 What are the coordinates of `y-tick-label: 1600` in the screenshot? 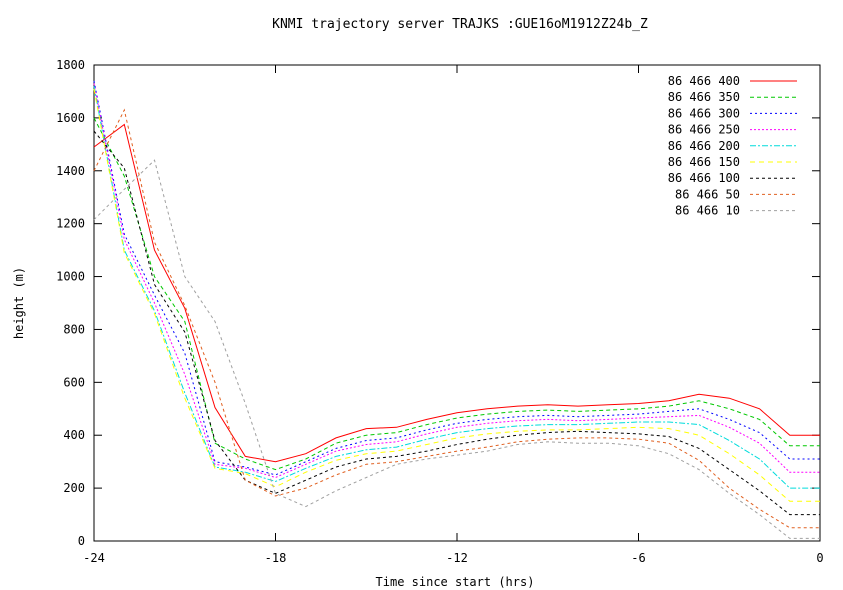 It's located at (70, 118).